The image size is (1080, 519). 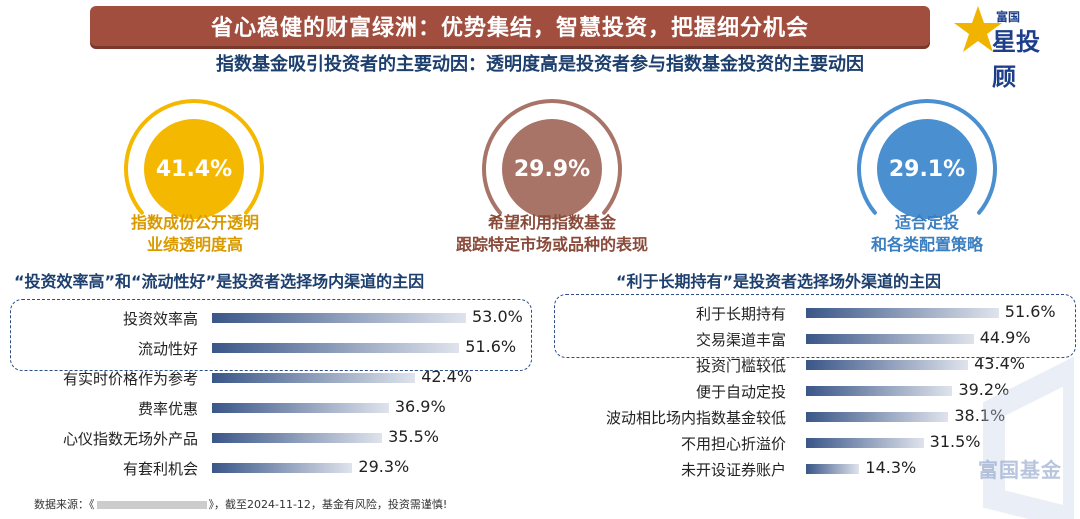 What do you see at coordinates (1008, 17) in the screenshot?
I see `logo-top-text: 富国` at bounding box center [1008, 17].